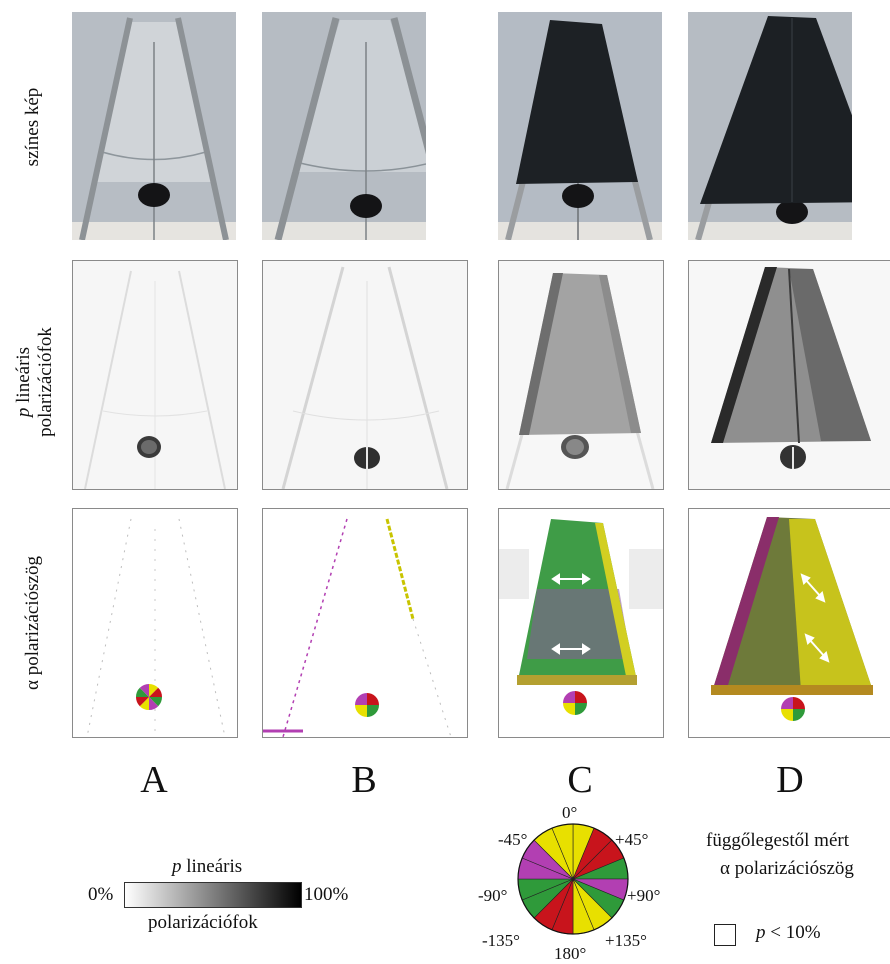 The height and width of the screenshot is (964, 890). Describe the element at coordinates (626, 940) in the screenshot. I see `wheel-label-plus135: +135°` at that location.